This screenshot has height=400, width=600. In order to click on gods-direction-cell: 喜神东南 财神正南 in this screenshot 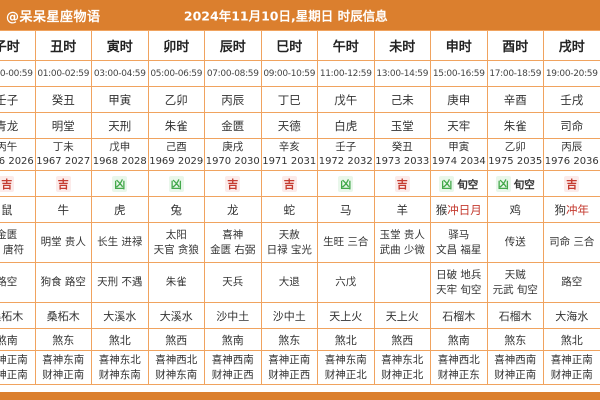, I will do `click(63, 367)`.